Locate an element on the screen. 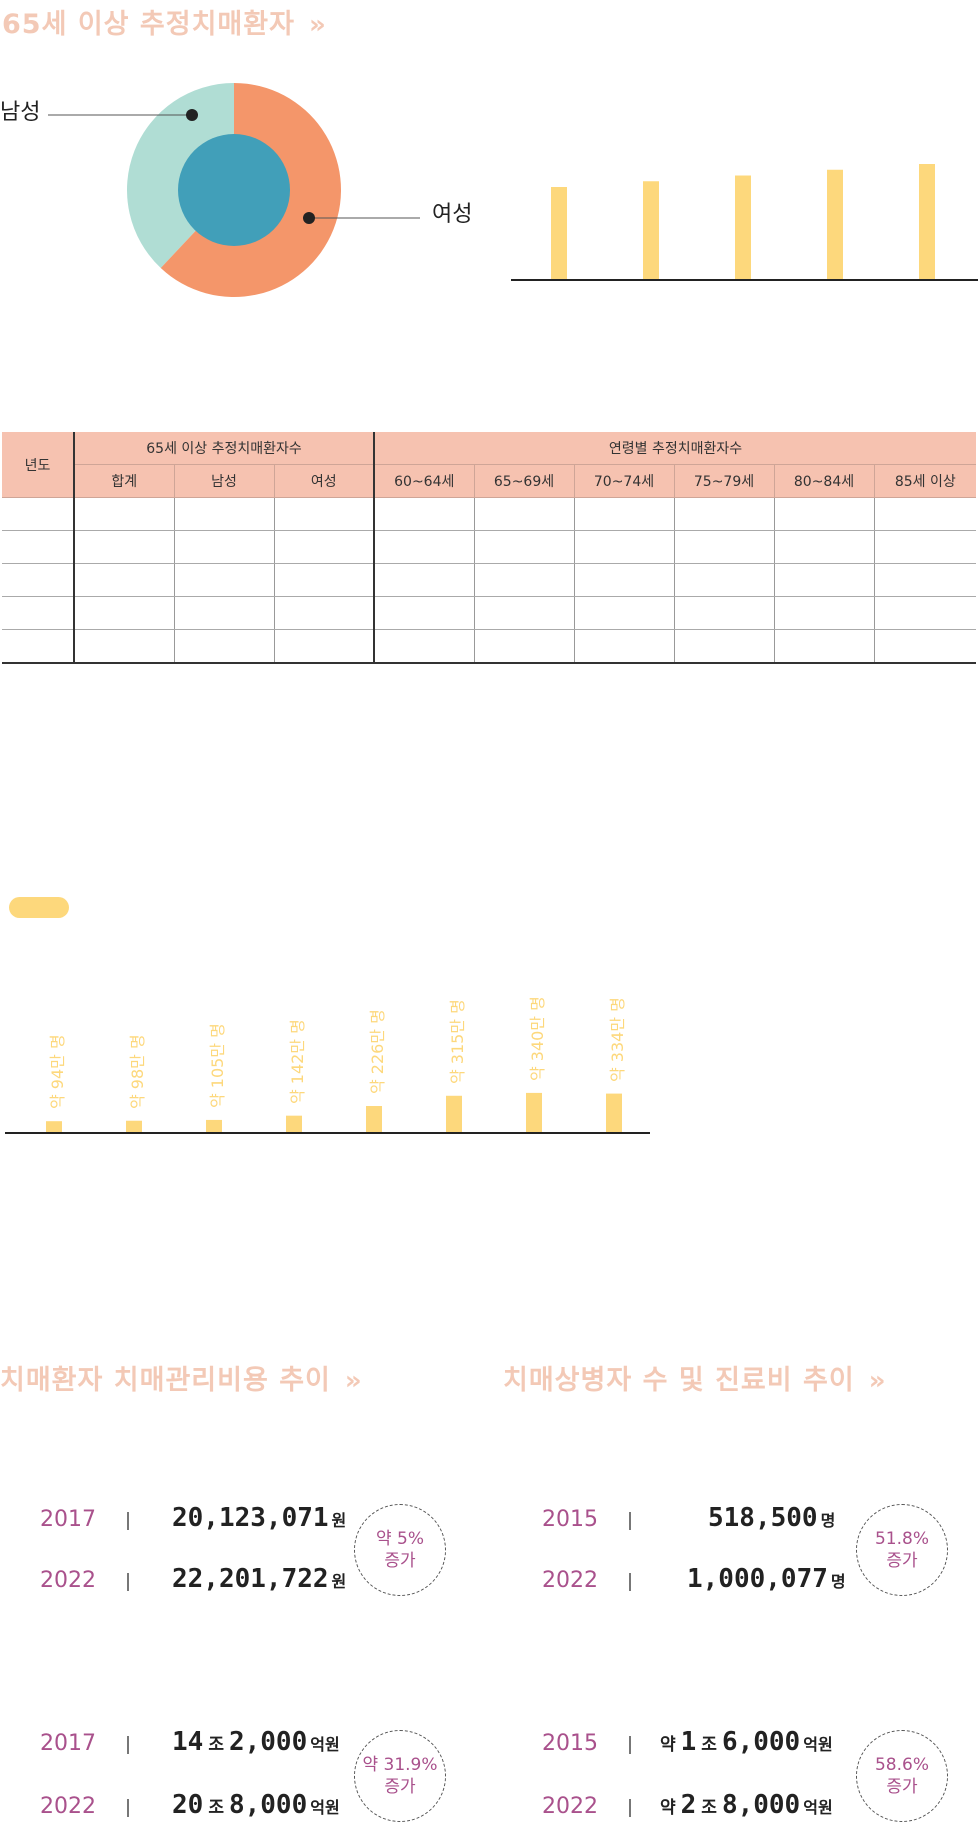  bar-value-label: 약 226만 명 is located at coordinates (377, 1051).